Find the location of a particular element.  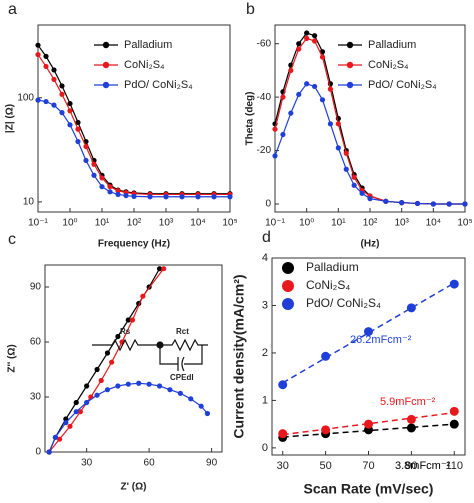

legend-label: Palladium is located at coordinates (148, 45).